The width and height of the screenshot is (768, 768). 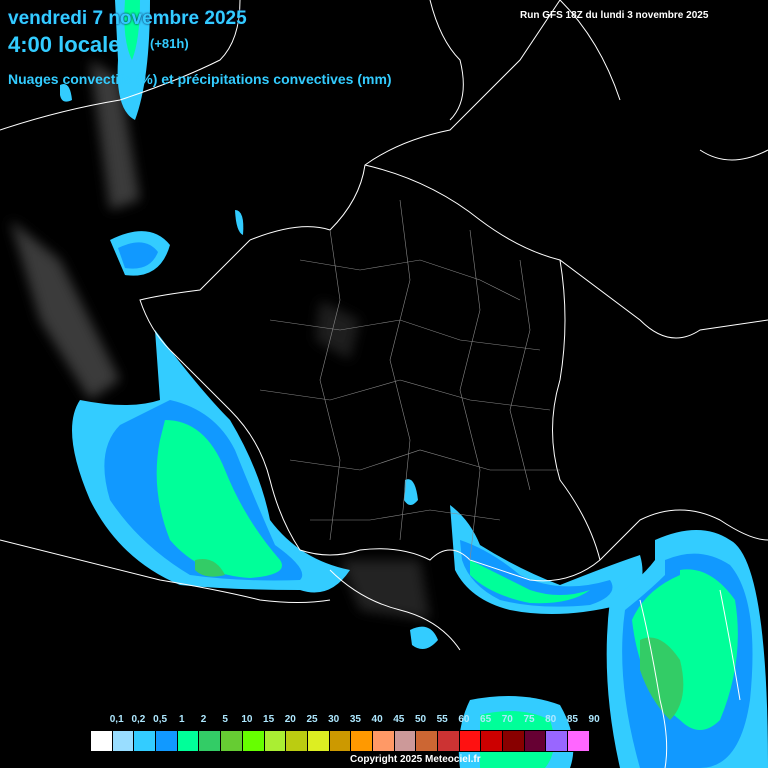 What do you see at coordinates (269, 719) in the screenshot?
I see `legend-label: 15` at bounding box center [269, 719].